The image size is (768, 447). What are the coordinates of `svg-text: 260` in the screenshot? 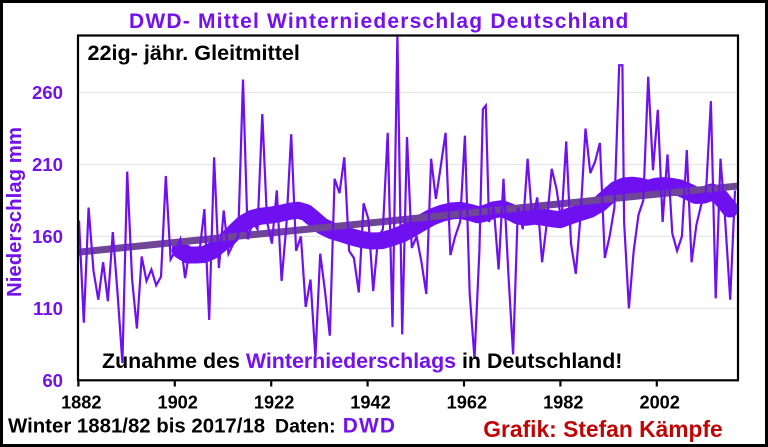 It's located at (47, 92).